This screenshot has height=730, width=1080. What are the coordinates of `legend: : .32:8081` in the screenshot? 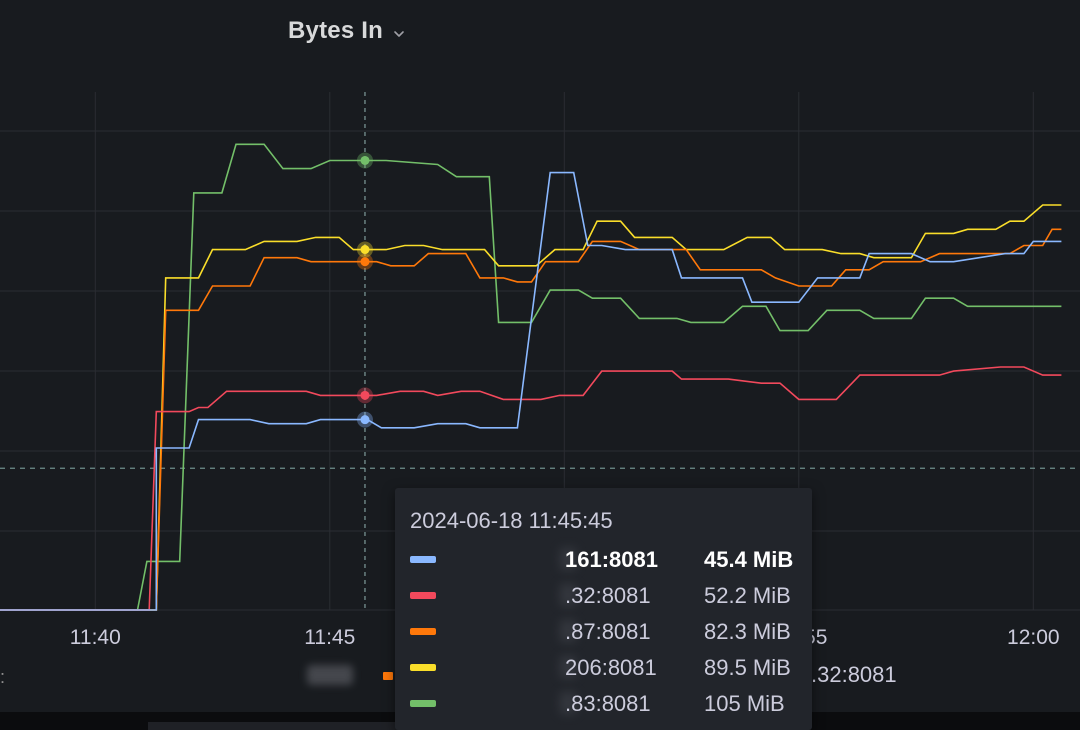 It's located at (540, 675).